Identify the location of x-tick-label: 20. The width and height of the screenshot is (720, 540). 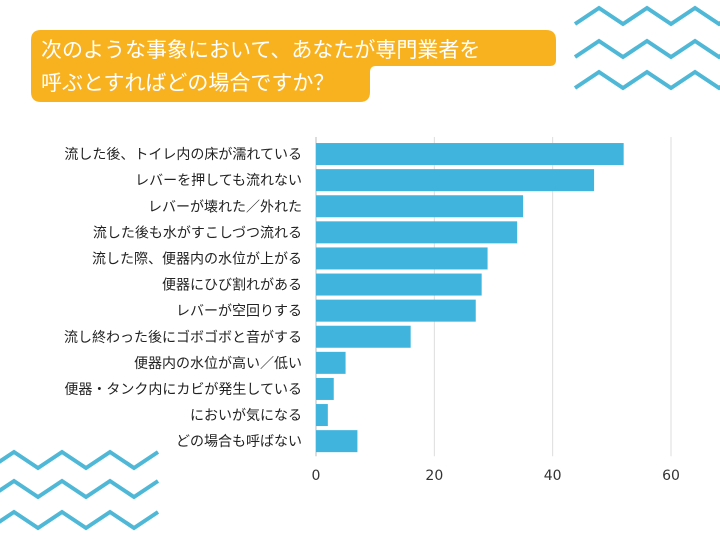
(434, 476).